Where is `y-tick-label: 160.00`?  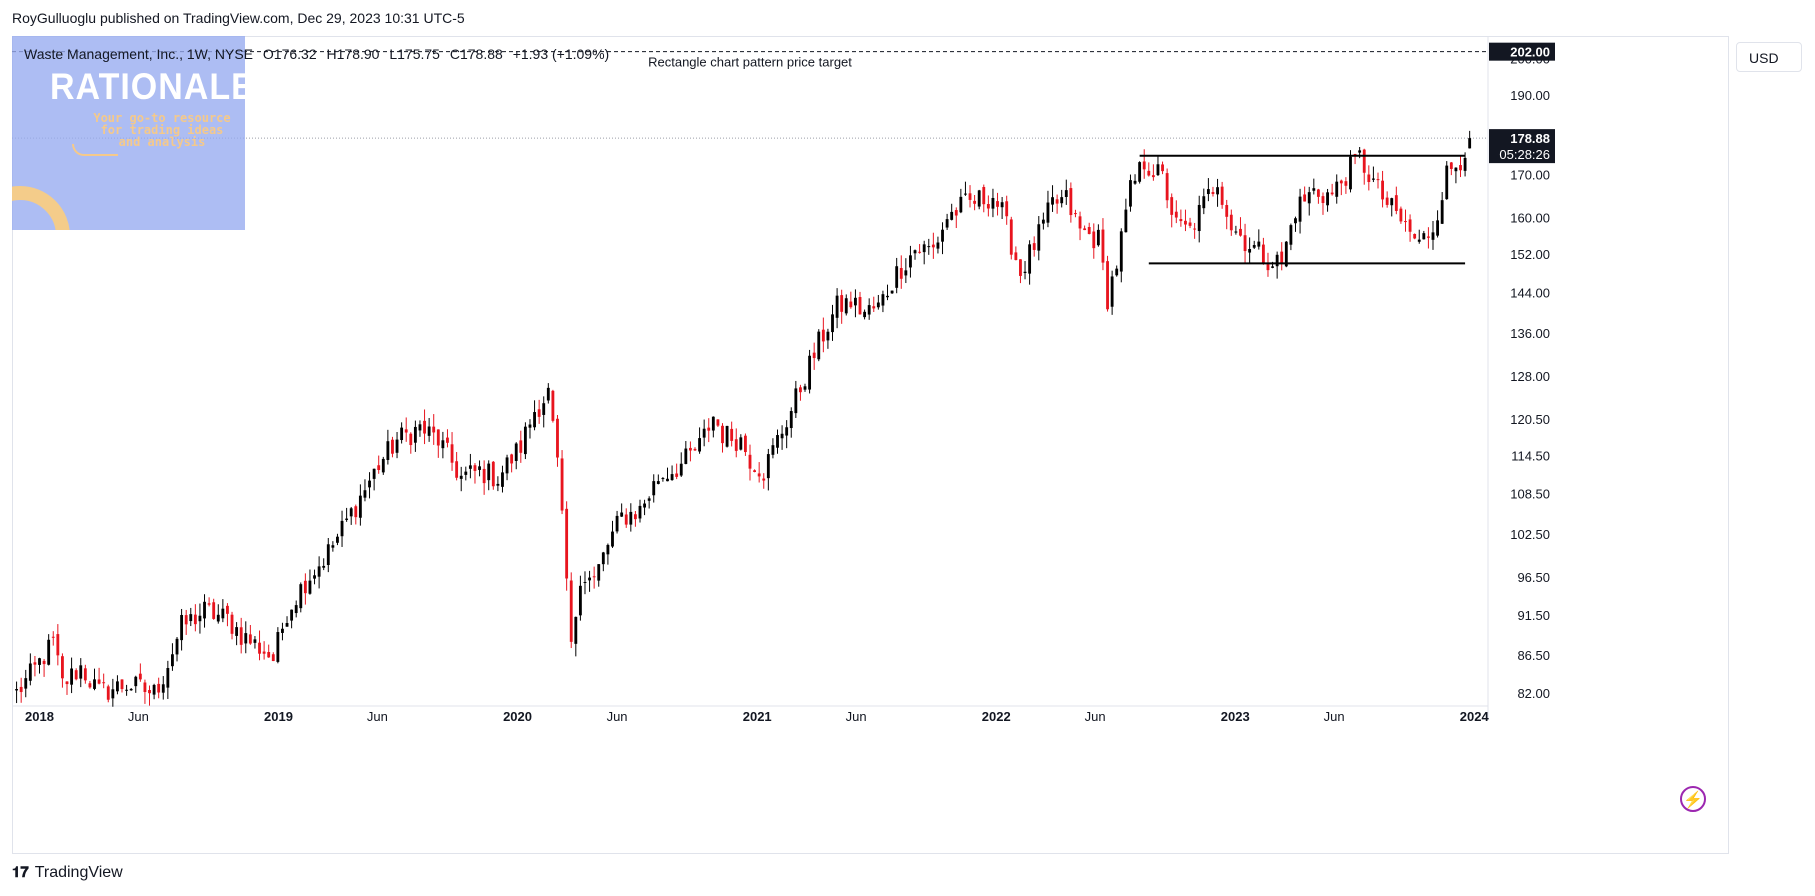 y-tick-label: 160.00 is located at coordinates (1530, 217).